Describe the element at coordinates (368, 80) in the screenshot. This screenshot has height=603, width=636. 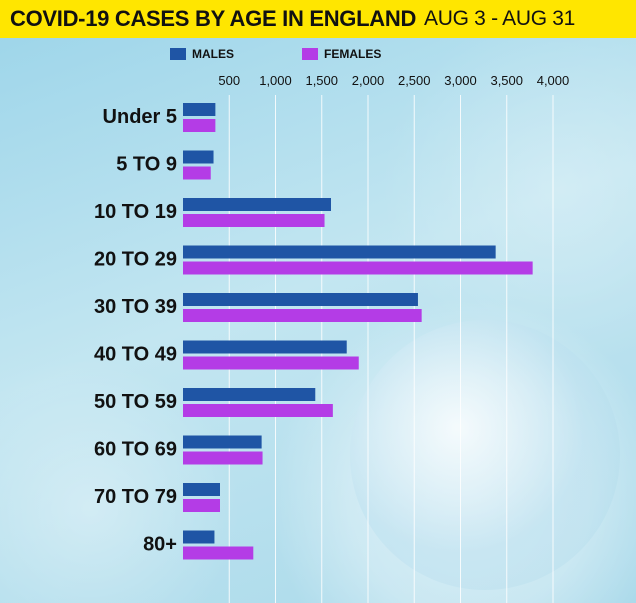
I see `x-tick-label: 2,000` at that location.